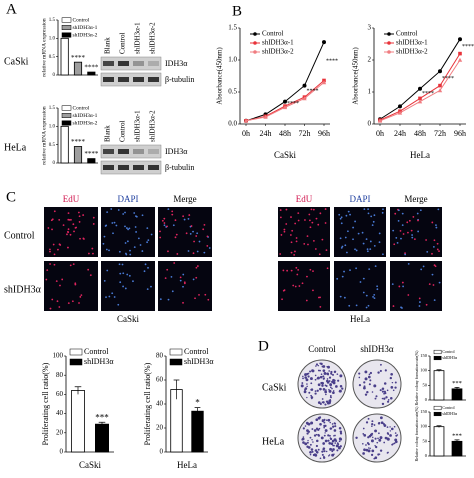 This screenshot has height=478, width=474. Describe the element at coordinates (377, 384) in the screenshot. I see `plate` at that location.